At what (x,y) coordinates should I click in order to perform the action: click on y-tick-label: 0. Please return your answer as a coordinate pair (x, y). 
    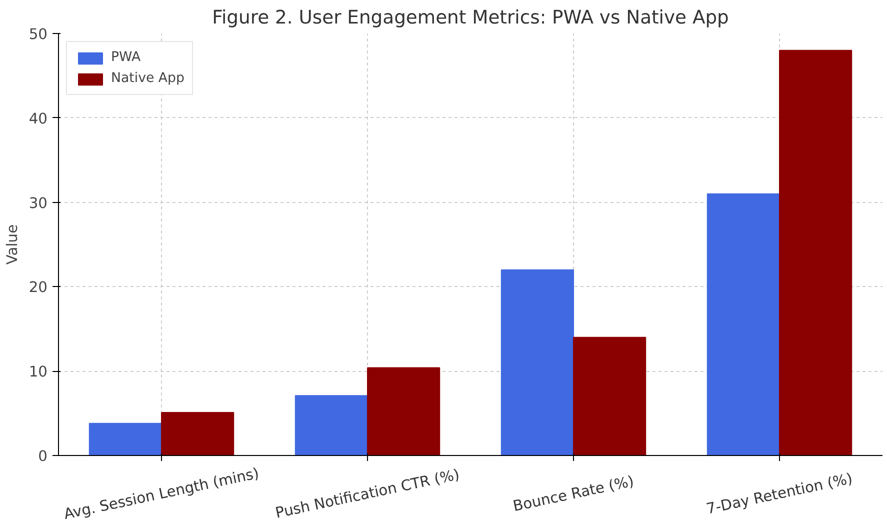
    Looking at the image, I should click on (43, 456).